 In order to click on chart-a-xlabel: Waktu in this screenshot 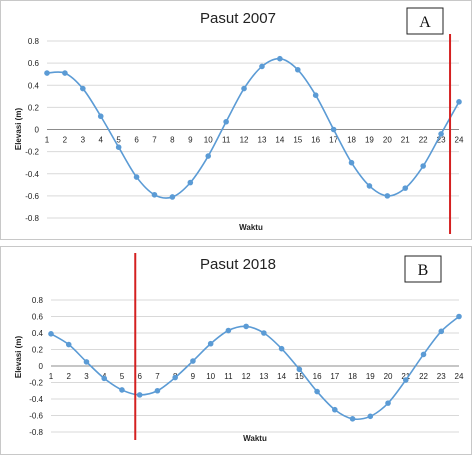, I will do `click(251, 227)`.